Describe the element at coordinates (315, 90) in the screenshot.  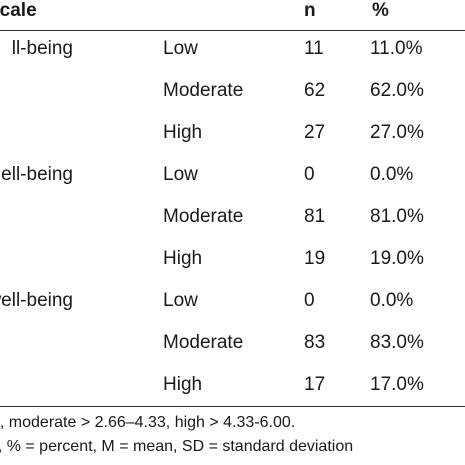
I see `row-n: 62` at that location.